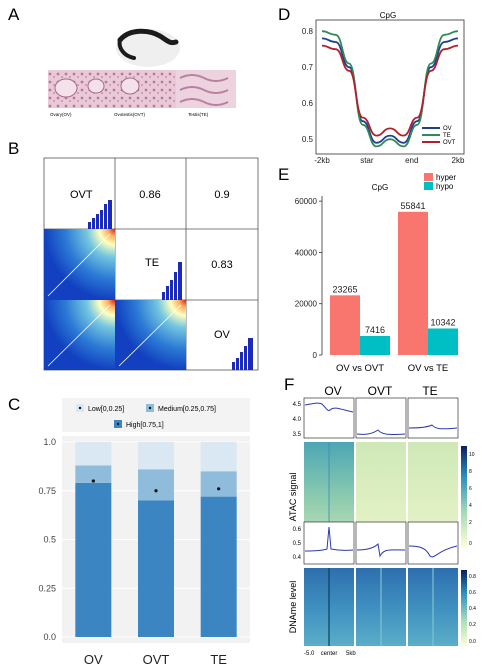 The image size is (482, 670). What do you see at coordinates (61, 114) in the screenshot?
I see `tissue-label-ovary: Ovary(OV)` at bounding box center [61, 114].